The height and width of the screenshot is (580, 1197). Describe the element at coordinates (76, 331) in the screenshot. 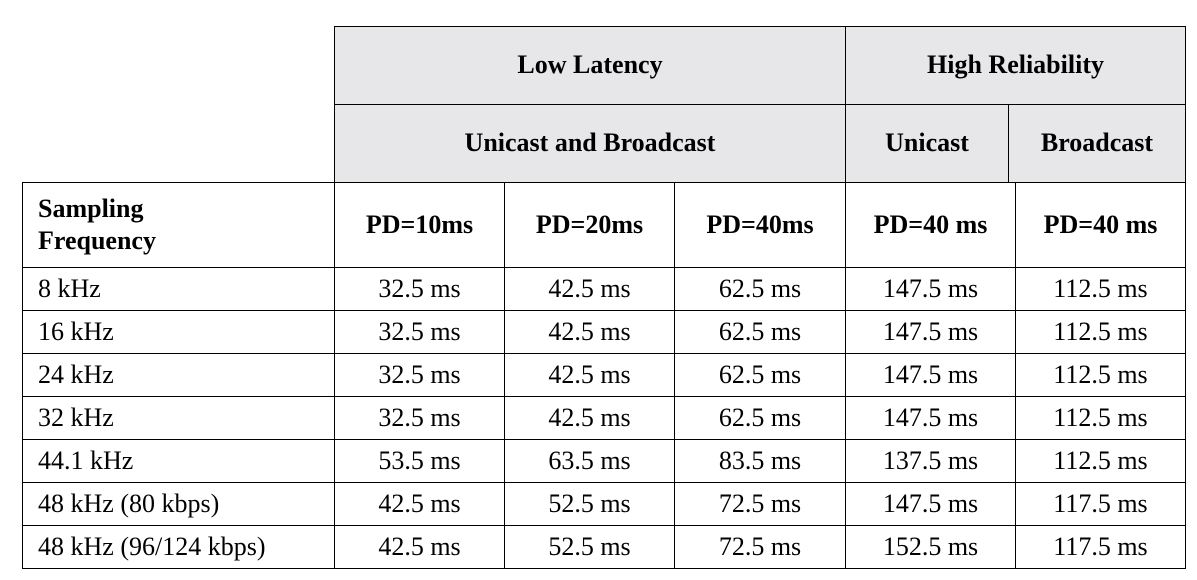

I see `row-label-text: 16 kHz` at that location.